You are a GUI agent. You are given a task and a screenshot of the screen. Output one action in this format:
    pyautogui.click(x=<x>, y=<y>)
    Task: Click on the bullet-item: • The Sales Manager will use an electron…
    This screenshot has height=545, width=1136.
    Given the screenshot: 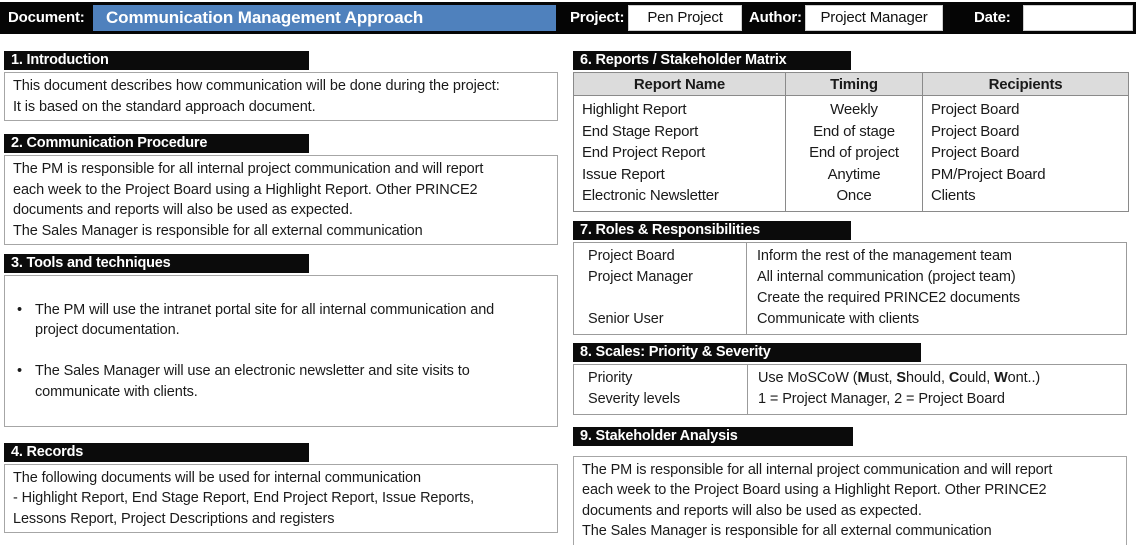 What is the action you would take?
    pyautogui.click(x=281, y=381)
    